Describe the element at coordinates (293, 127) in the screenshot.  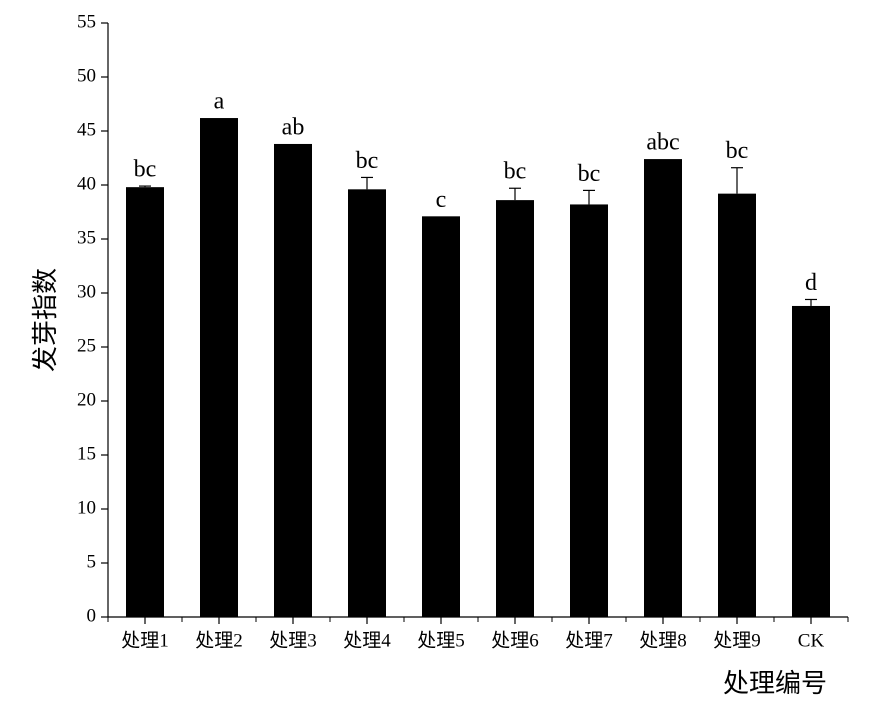
I see `significance-letter: ab` at that location.